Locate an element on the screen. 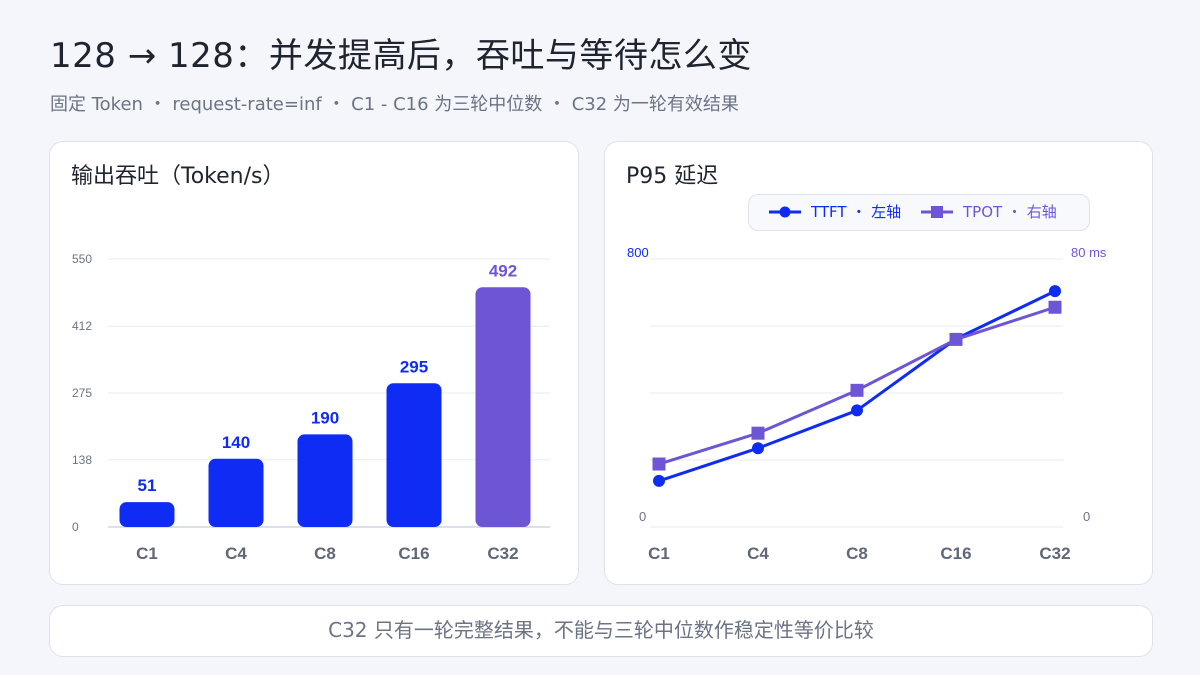 This screenshot has height=675, width=1200. y-tick-label: 412 is located at coordinates (82, 326).